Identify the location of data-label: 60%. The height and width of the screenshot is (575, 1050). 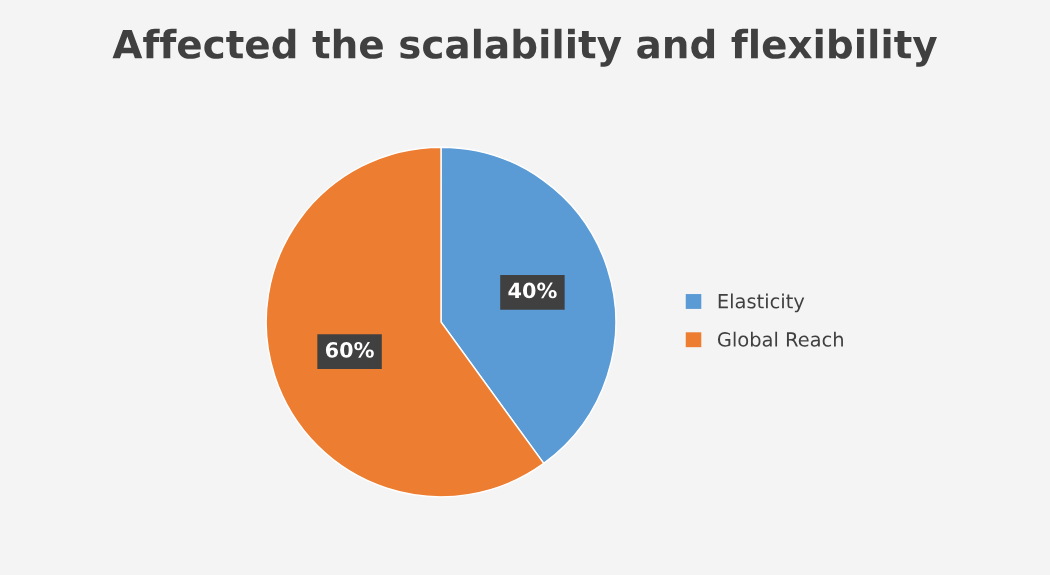
(349, 350).